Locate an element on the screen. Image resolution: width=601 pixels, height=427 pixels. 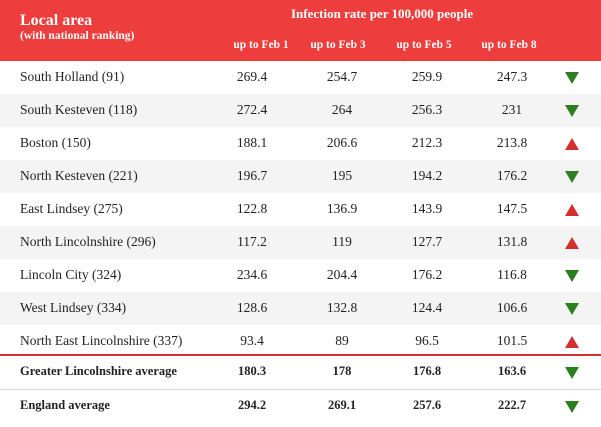
rate-value: 272.4 is located at coordinates (252, 109).